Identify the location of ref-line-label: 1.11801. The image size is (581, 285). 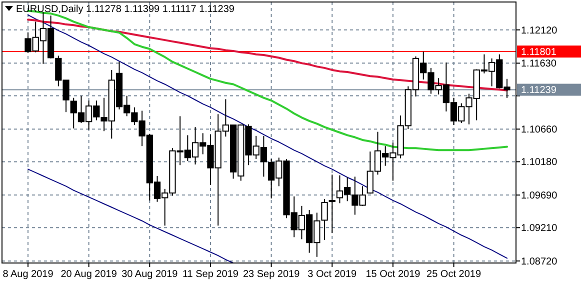
(539, 52).